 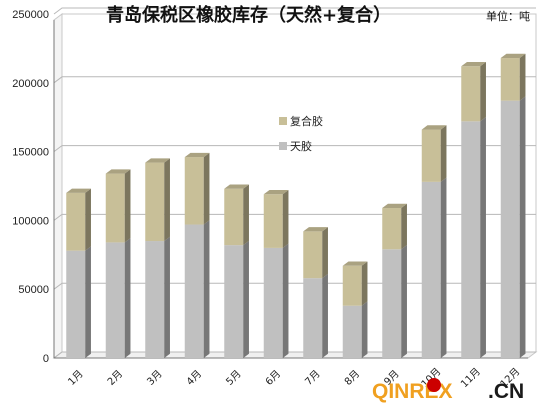 What do you see at coordinates (58, 186) in the screenshot?
I see `side-wall` at bounding box center [58, 186].